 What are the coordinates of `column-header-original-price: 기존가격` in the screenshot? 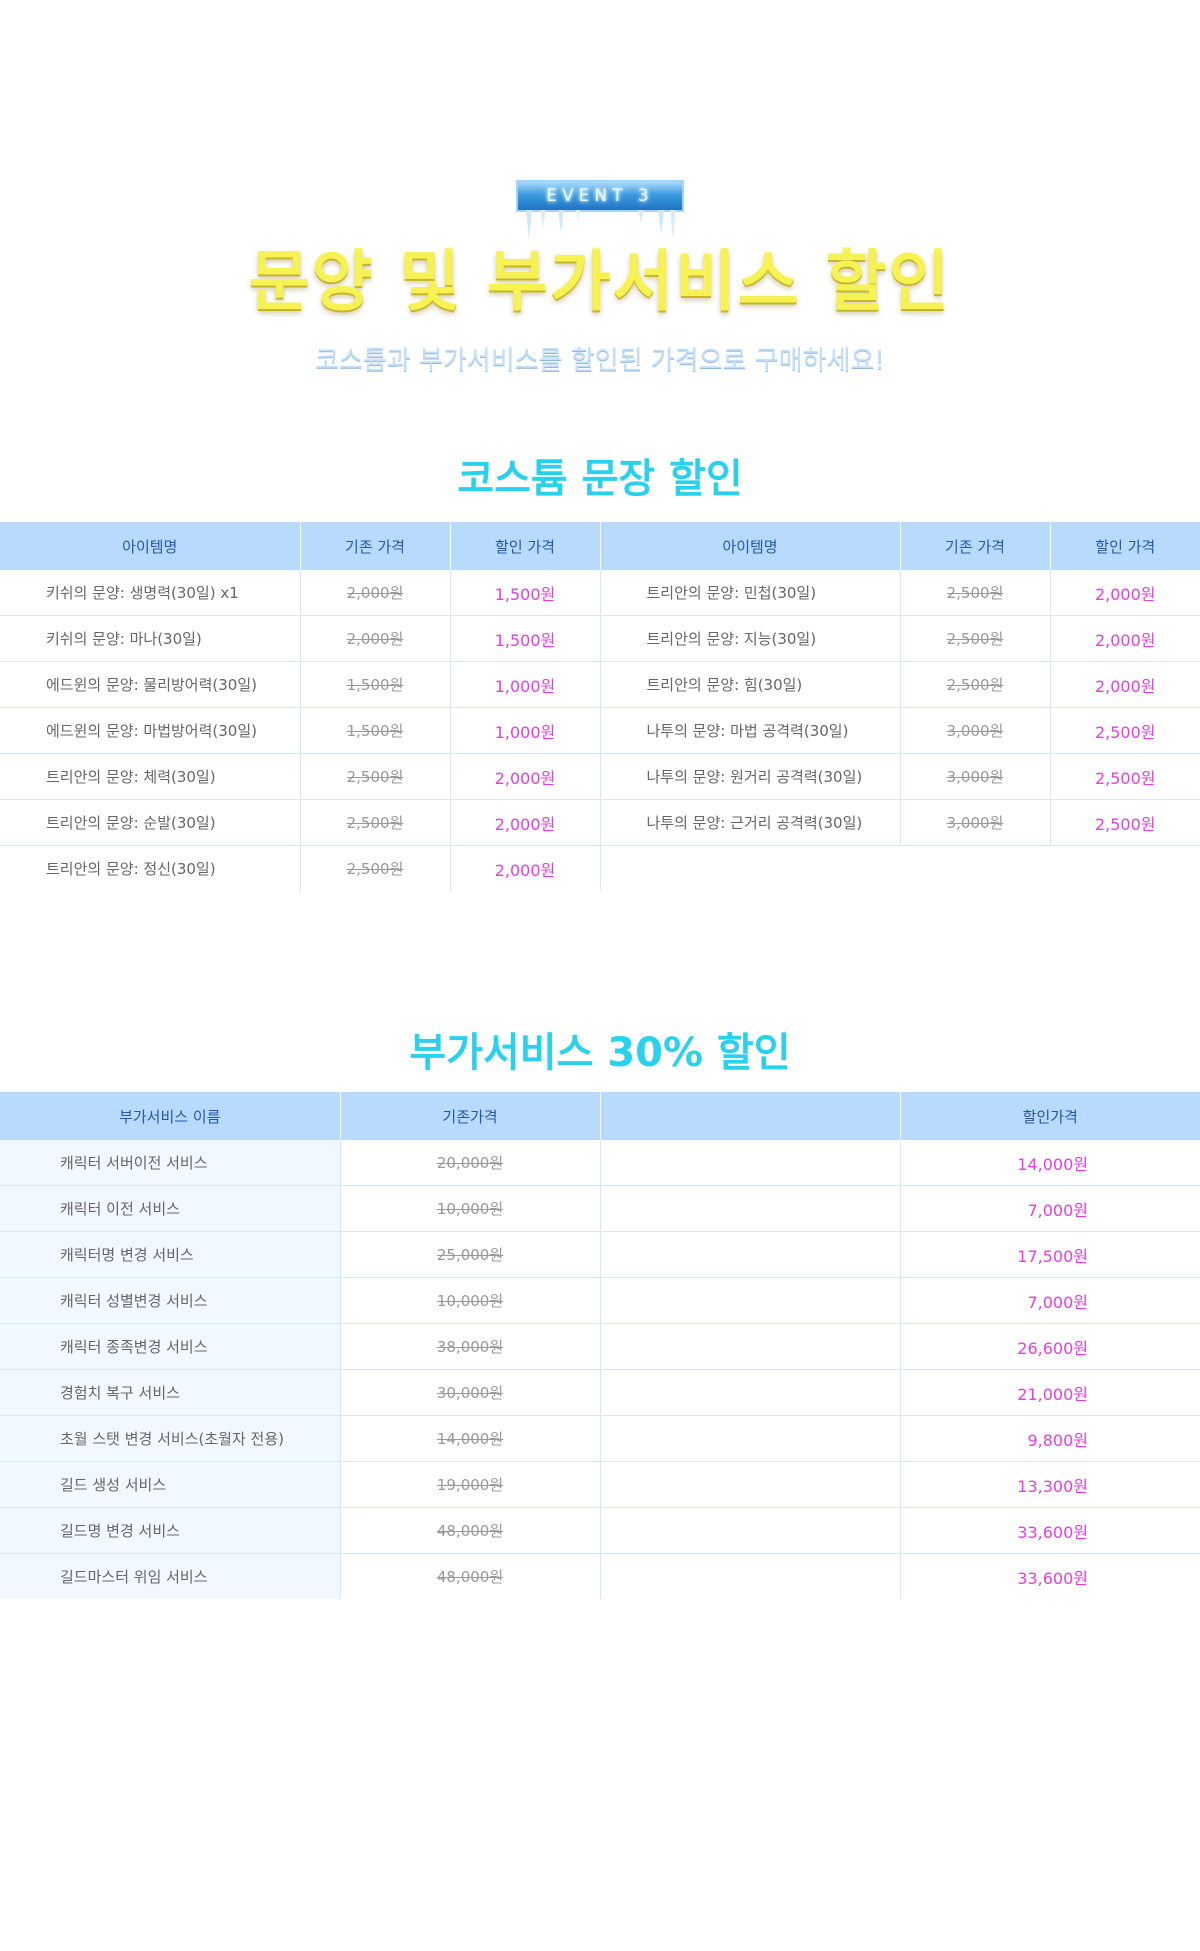 It's located at (470, 1116).